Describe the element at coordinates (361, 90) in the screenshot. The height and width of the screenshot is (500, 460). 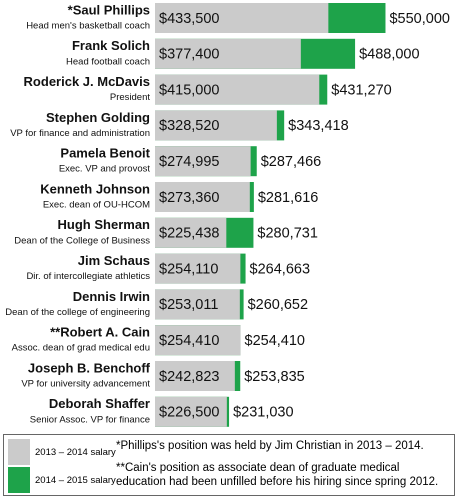
I see `value-label: $431,270` at that location.